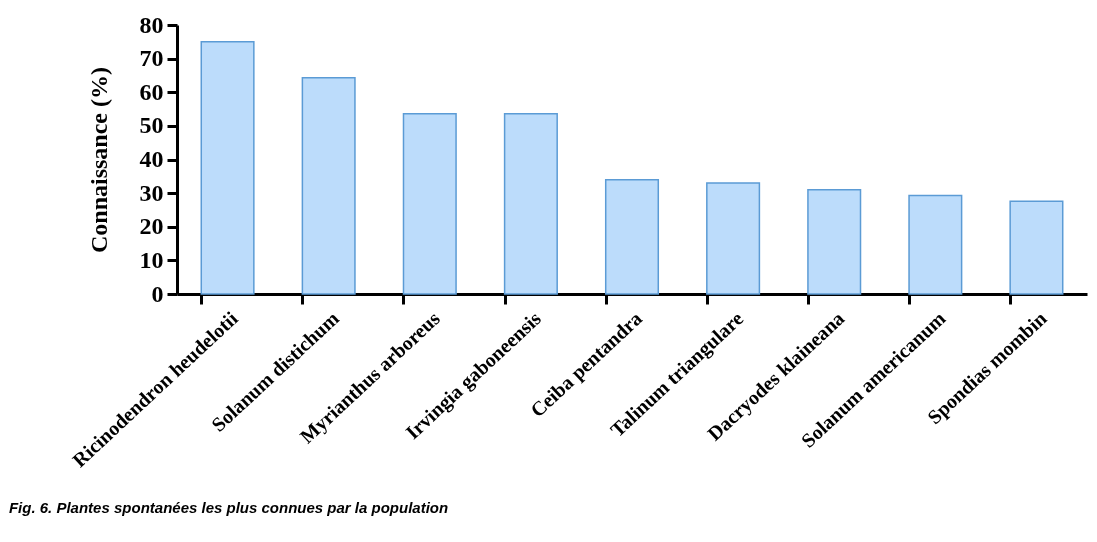  What do you see at coordinates (151, 58) in the screenshot?
I see `y-tick-label: 70` at bounding box center [151, 58].